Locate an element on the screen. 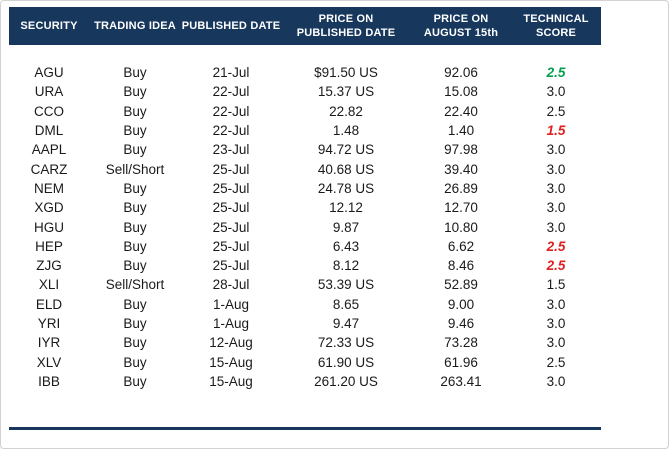 The height and width of the screenshot is (449, 669). table-row: YRI Buy 1-Aug 9.47 9.46 3.0 is located at coordinates (305, 323).